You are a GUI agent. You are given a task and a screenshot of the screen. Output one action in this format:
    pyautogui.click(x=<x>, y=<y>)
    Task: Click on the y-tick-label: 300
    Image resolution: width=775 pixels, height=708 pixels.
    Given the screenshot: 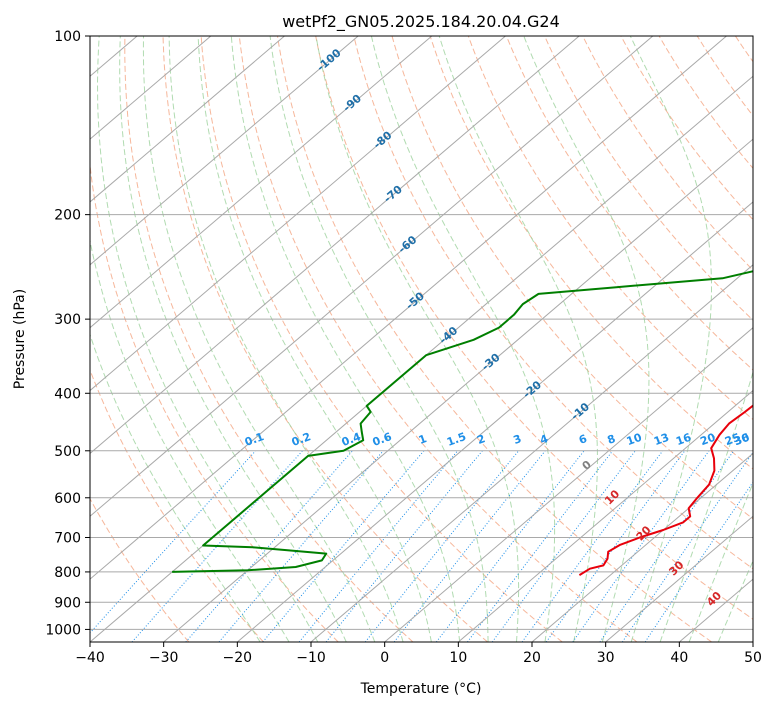 What is the action you would take?
    pyautogui.click(x=67, y=320)
    